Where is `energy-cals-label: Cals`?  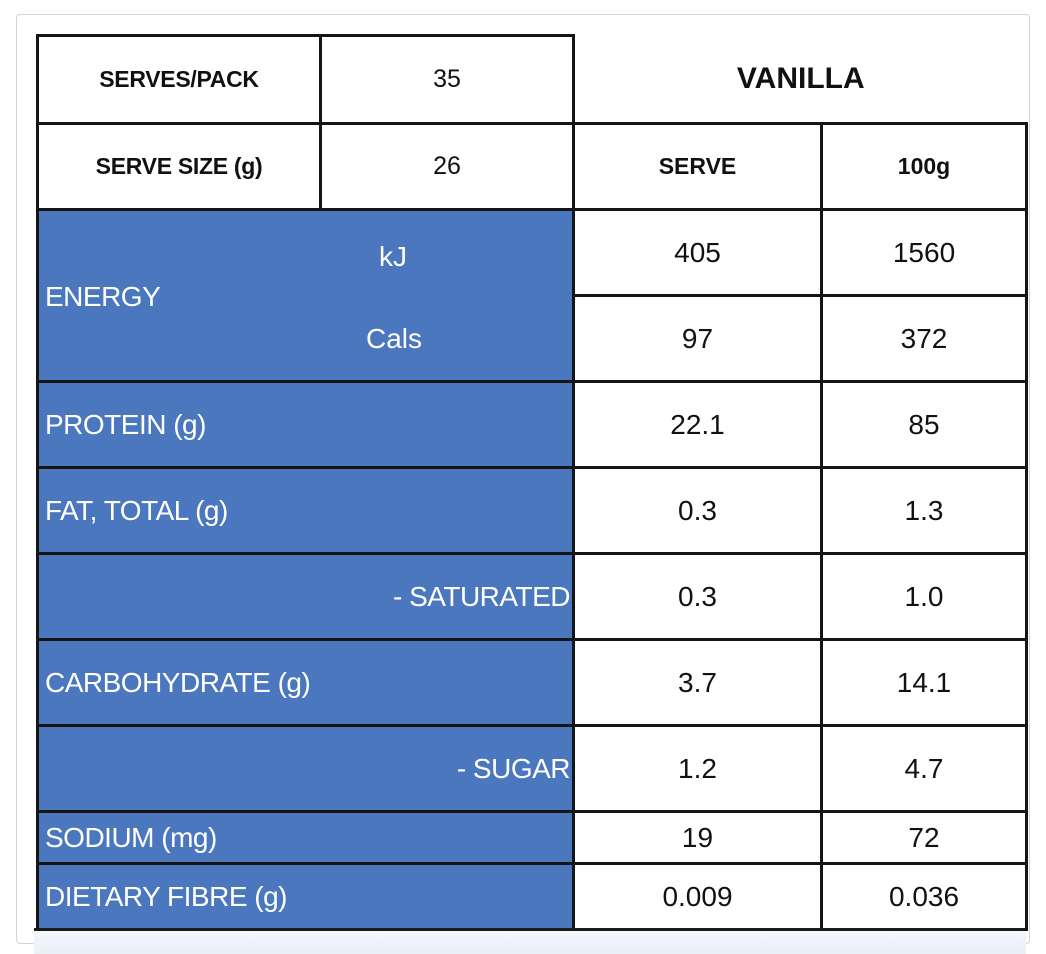 energy-cals-label: Cals is located at coordinates (394, 338).